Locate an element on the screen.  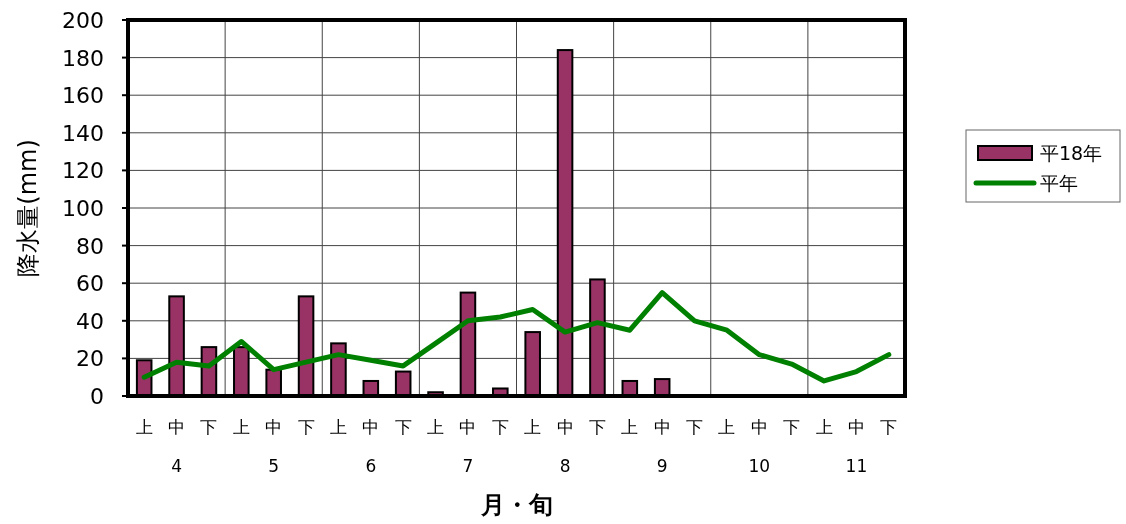
y-tick-label: 100 is located at coordinates (83, 208).